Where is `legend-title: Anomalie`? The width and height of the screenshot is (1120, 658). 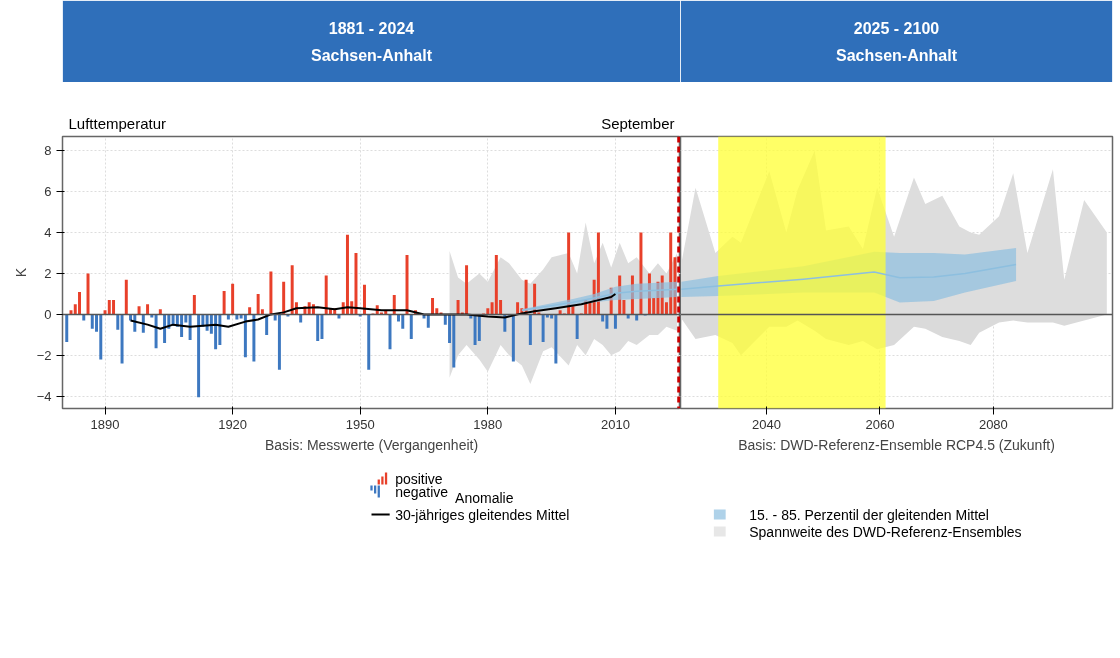
legend-title: Anomalie is located at coordinates (484, 497).